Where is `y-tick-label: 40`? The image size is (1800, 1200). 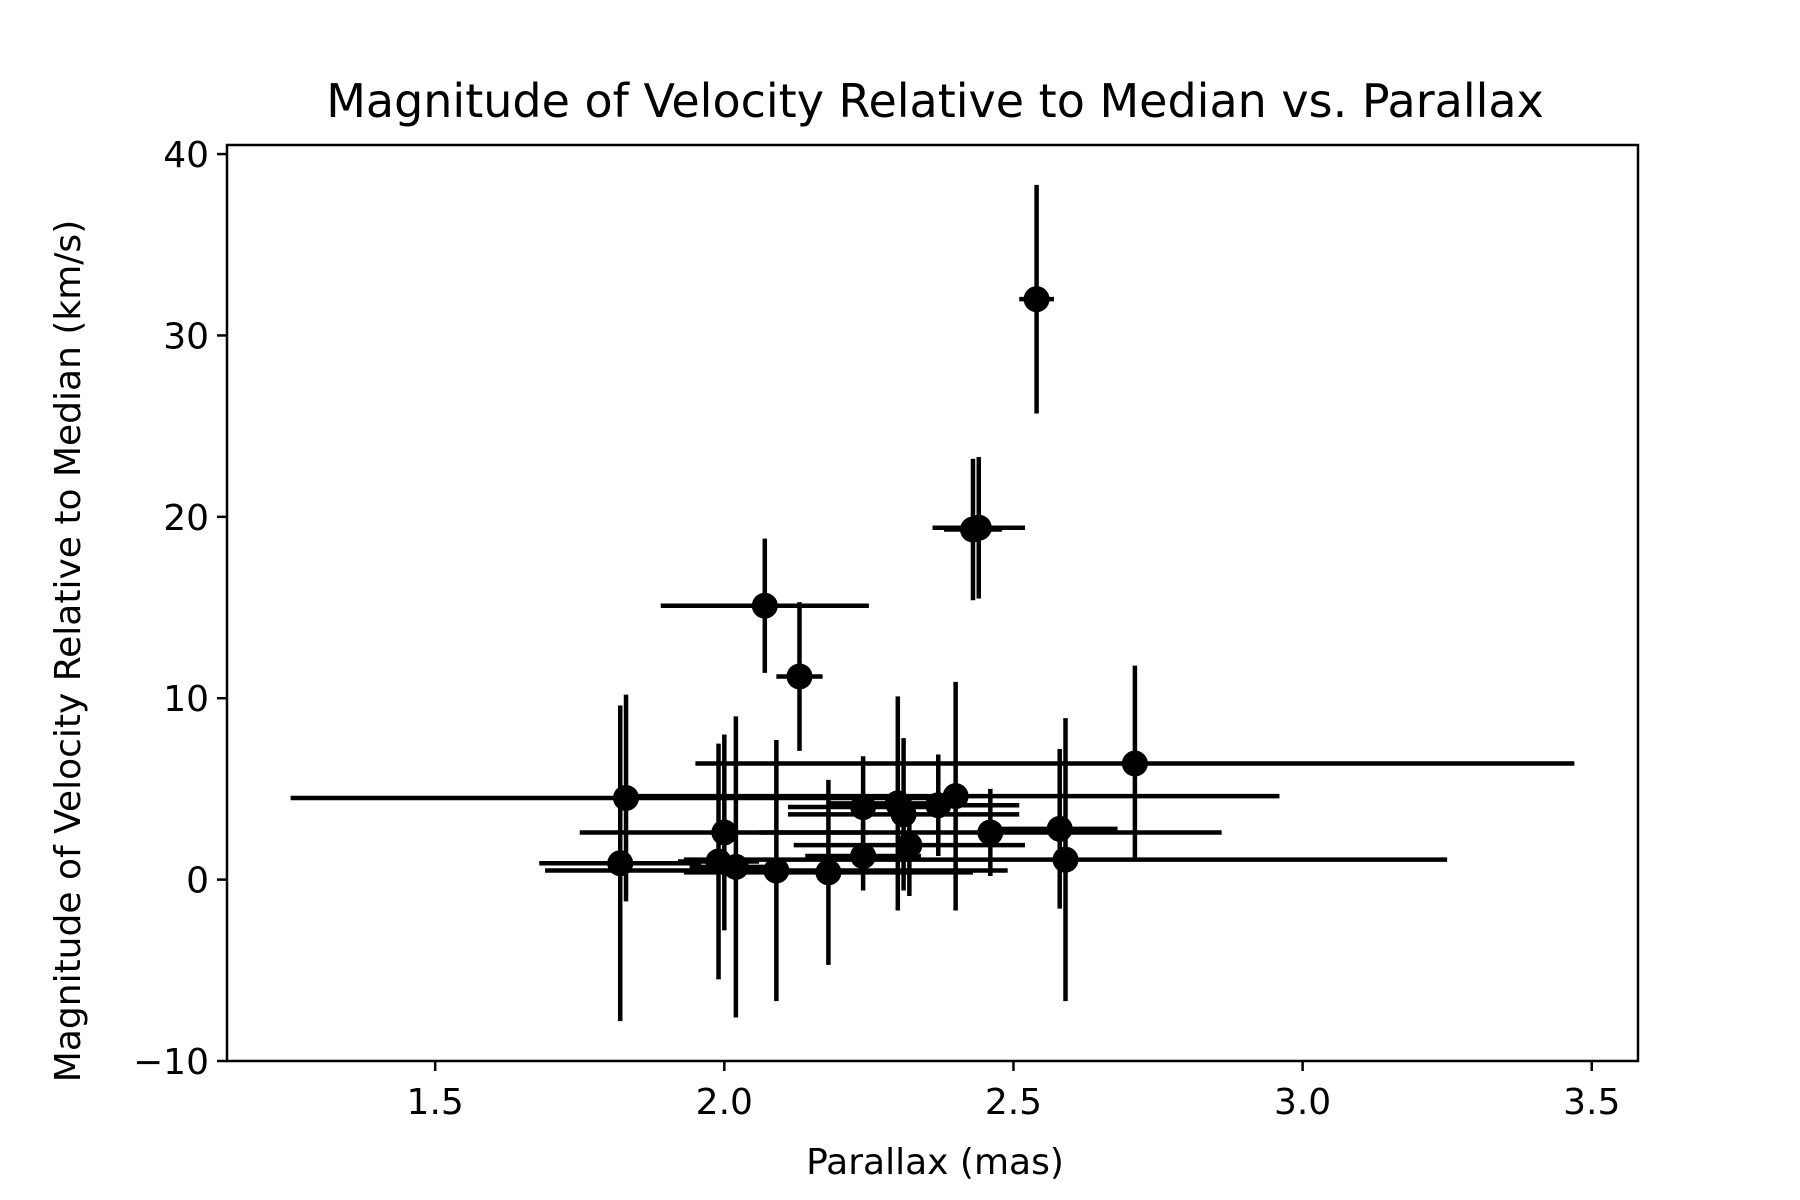
y-tick-label: 40 is located at coordinates (186, 155).